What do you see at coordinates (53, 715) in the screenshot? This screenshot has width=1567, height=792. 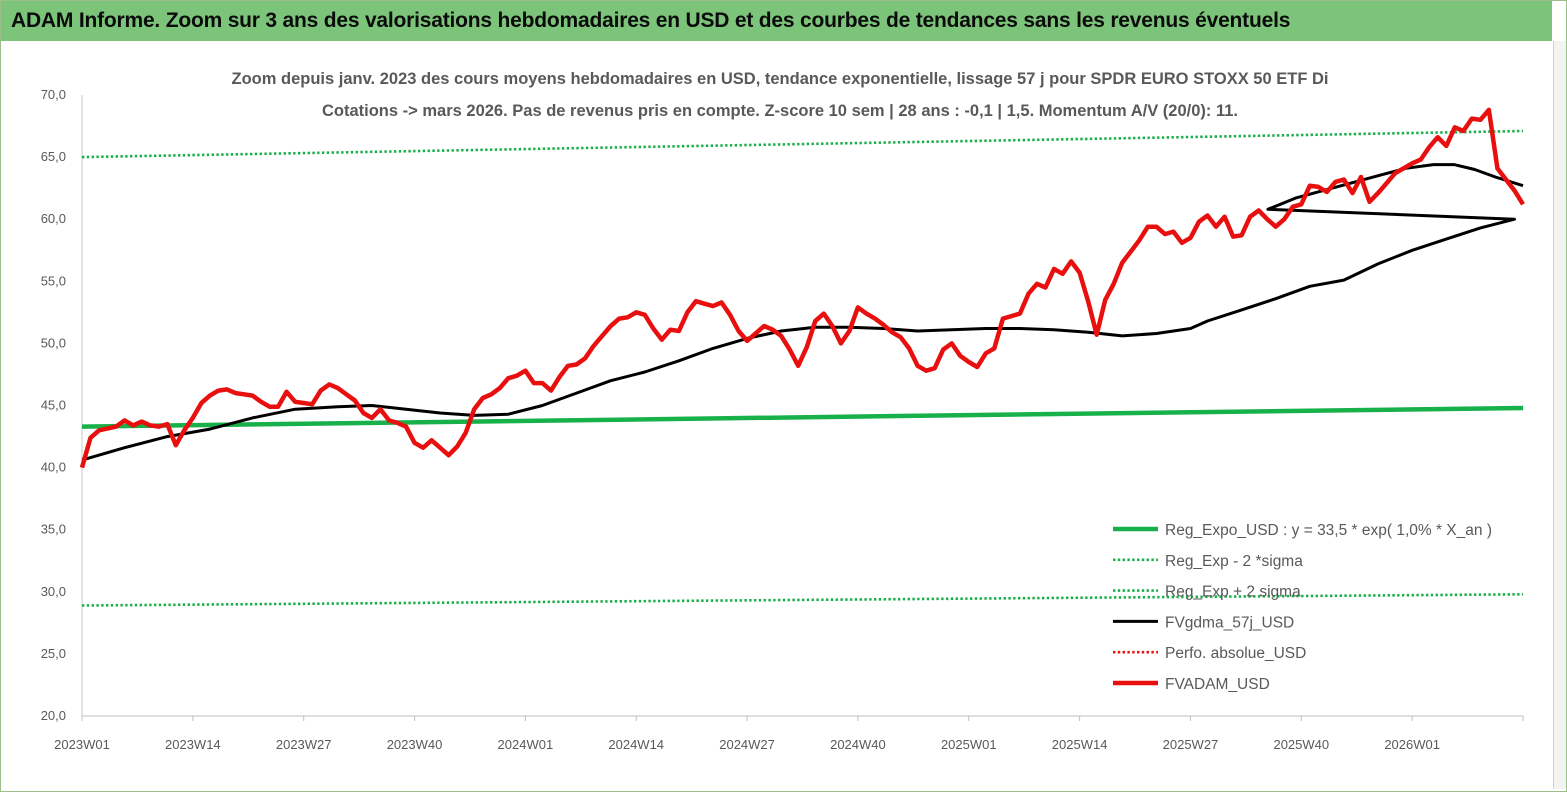 I see `y-tick-label: 20,0` at bounding box center [53, 715].